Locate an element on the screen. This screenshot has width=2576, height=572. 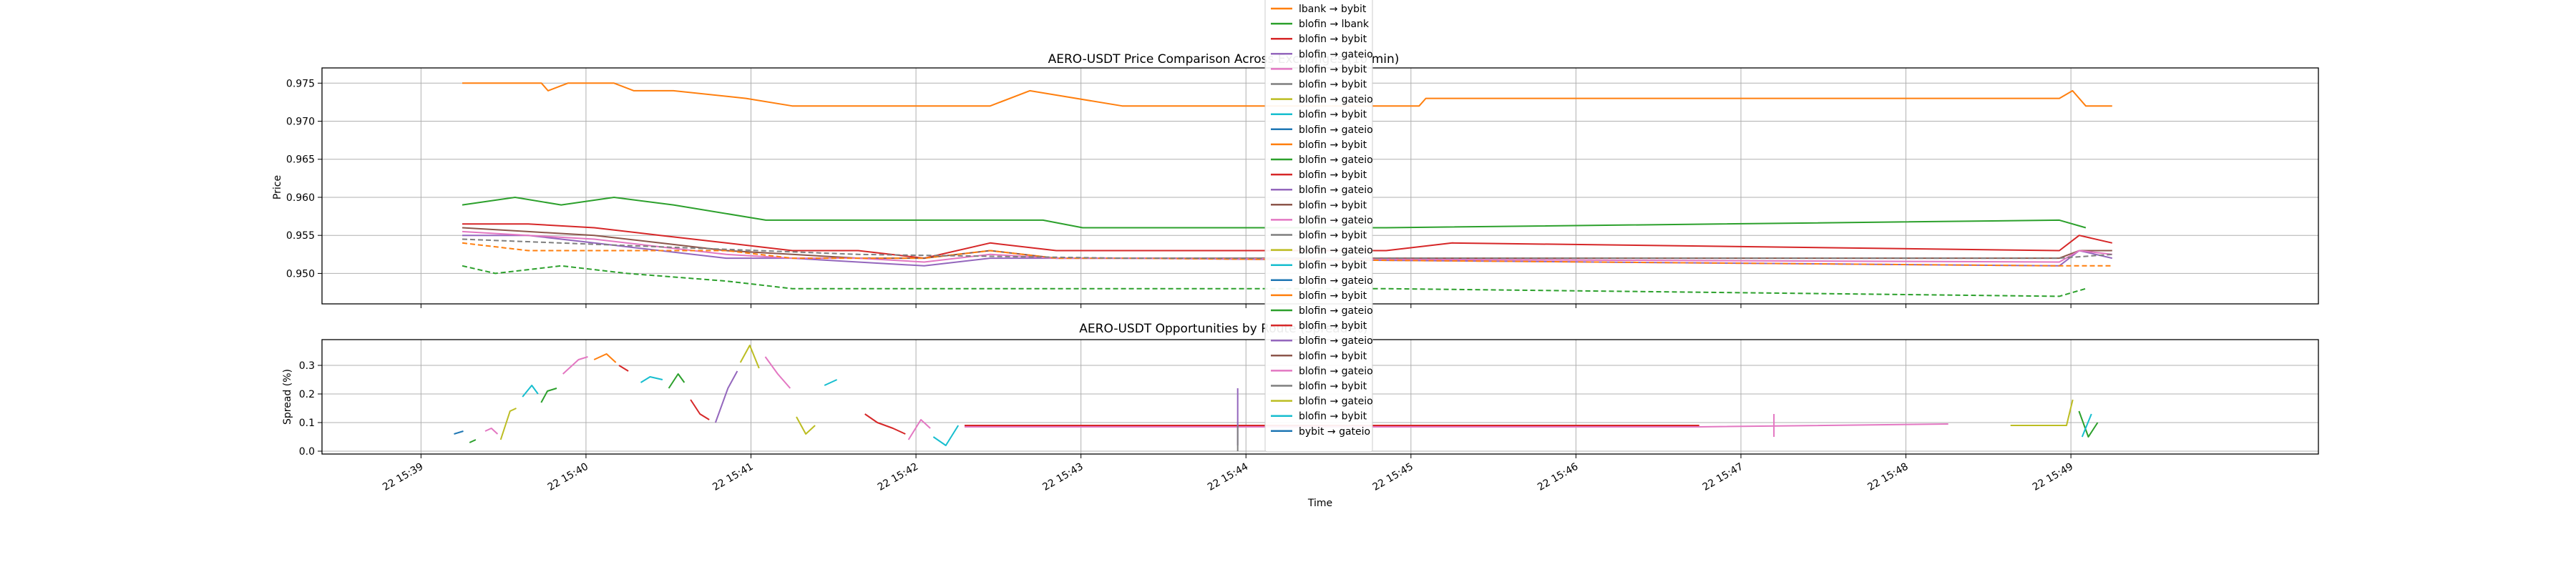
price-y-tick-label: 0.960 is located at coordinates (300, 198).